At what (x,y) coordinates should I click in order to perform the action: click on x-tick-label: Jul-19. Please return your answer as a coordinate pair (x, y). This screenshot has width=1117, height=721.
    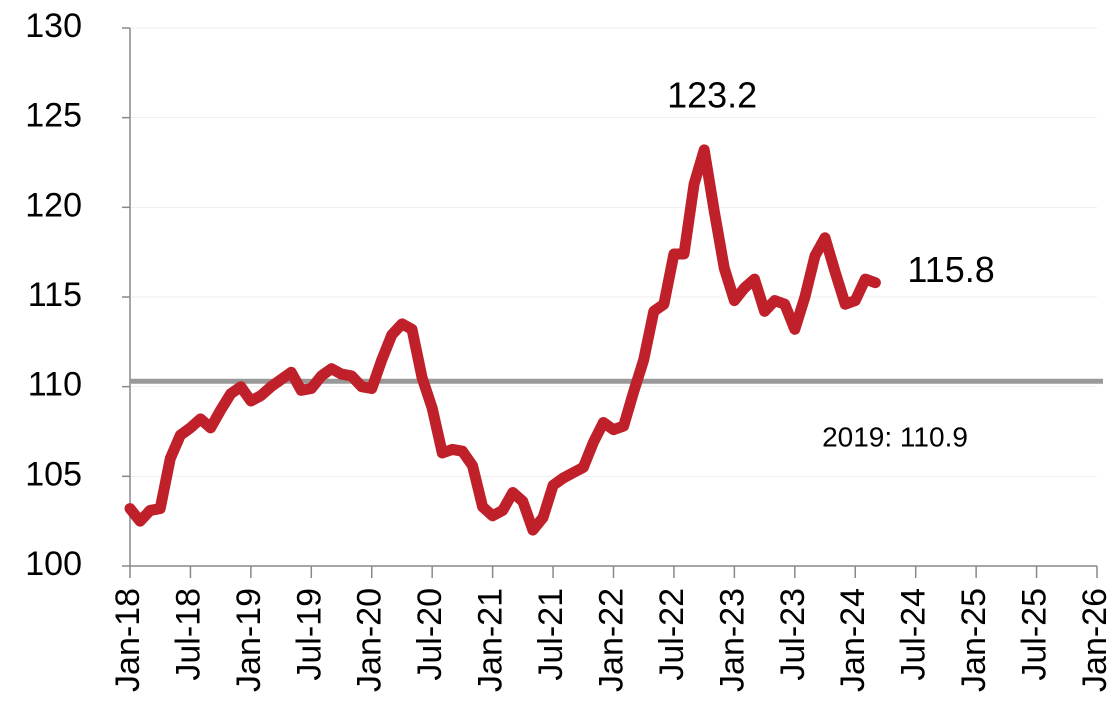
    Looking at the image, I should click on (309, 634).